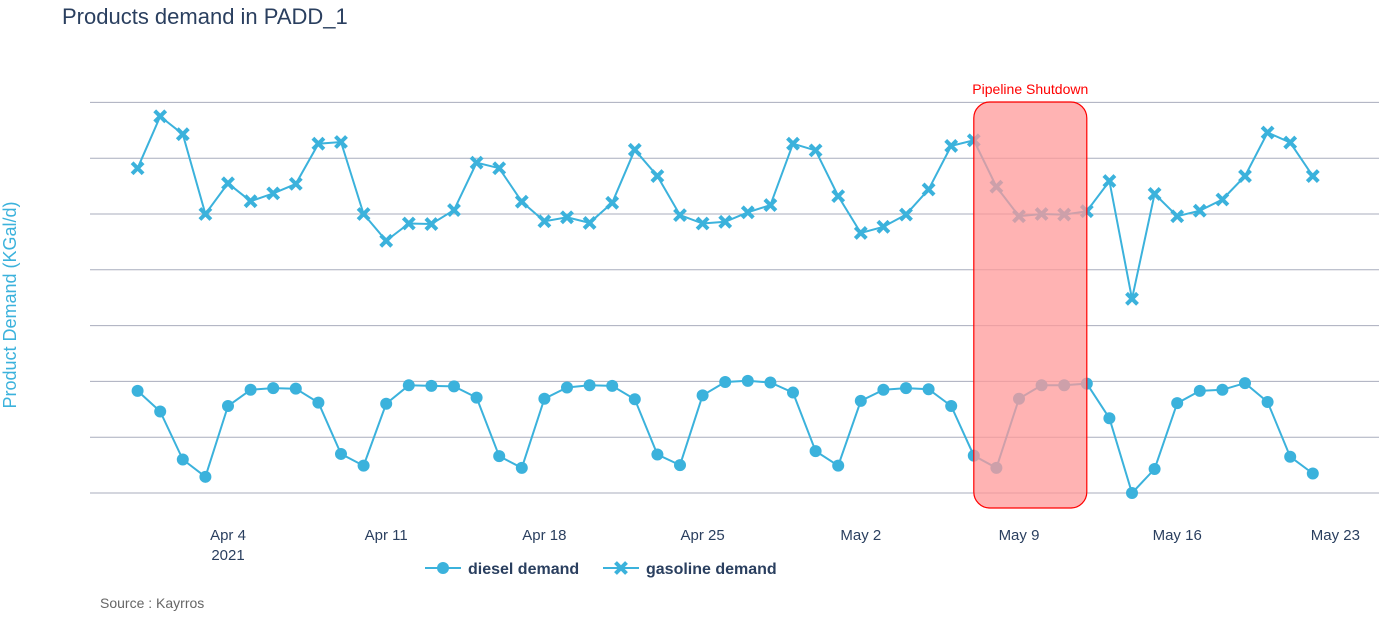 This screenshot has height=627, width=1379. Describe the element at coordinates (702, 535) in the screenshot. I see `x-tick-3: Apr 25` at that location.